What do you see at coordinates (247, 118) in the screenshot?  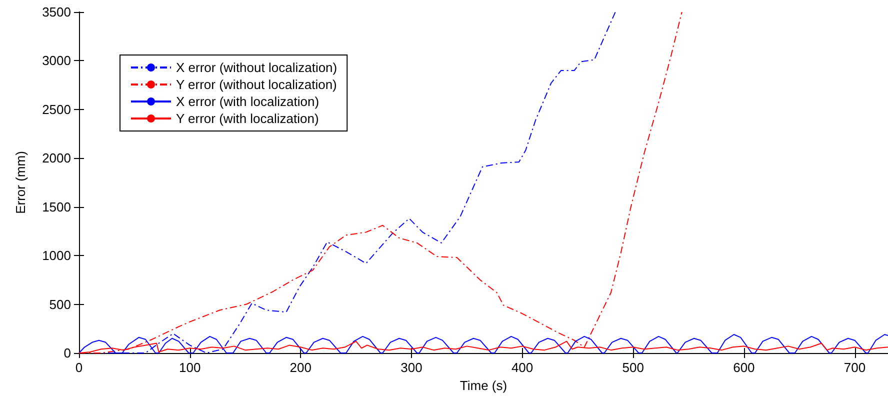 I see `legend-label: Y error (with localization)` at bounding box center [247, 118].